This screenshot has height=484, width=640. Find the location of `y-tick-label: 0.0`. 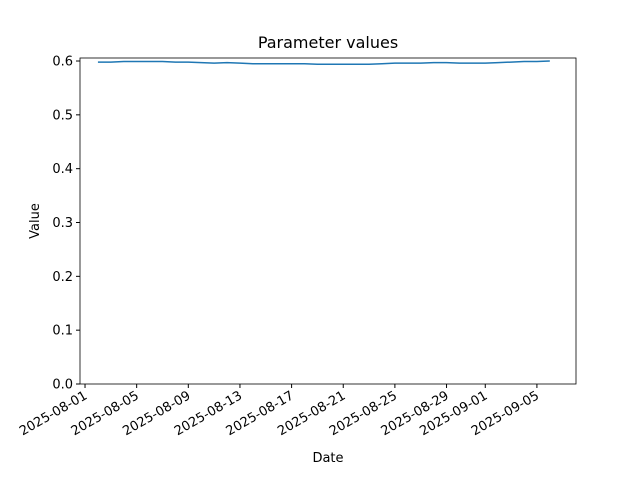

y-tick-label: 0.0 is located at coordinates (62, 385).